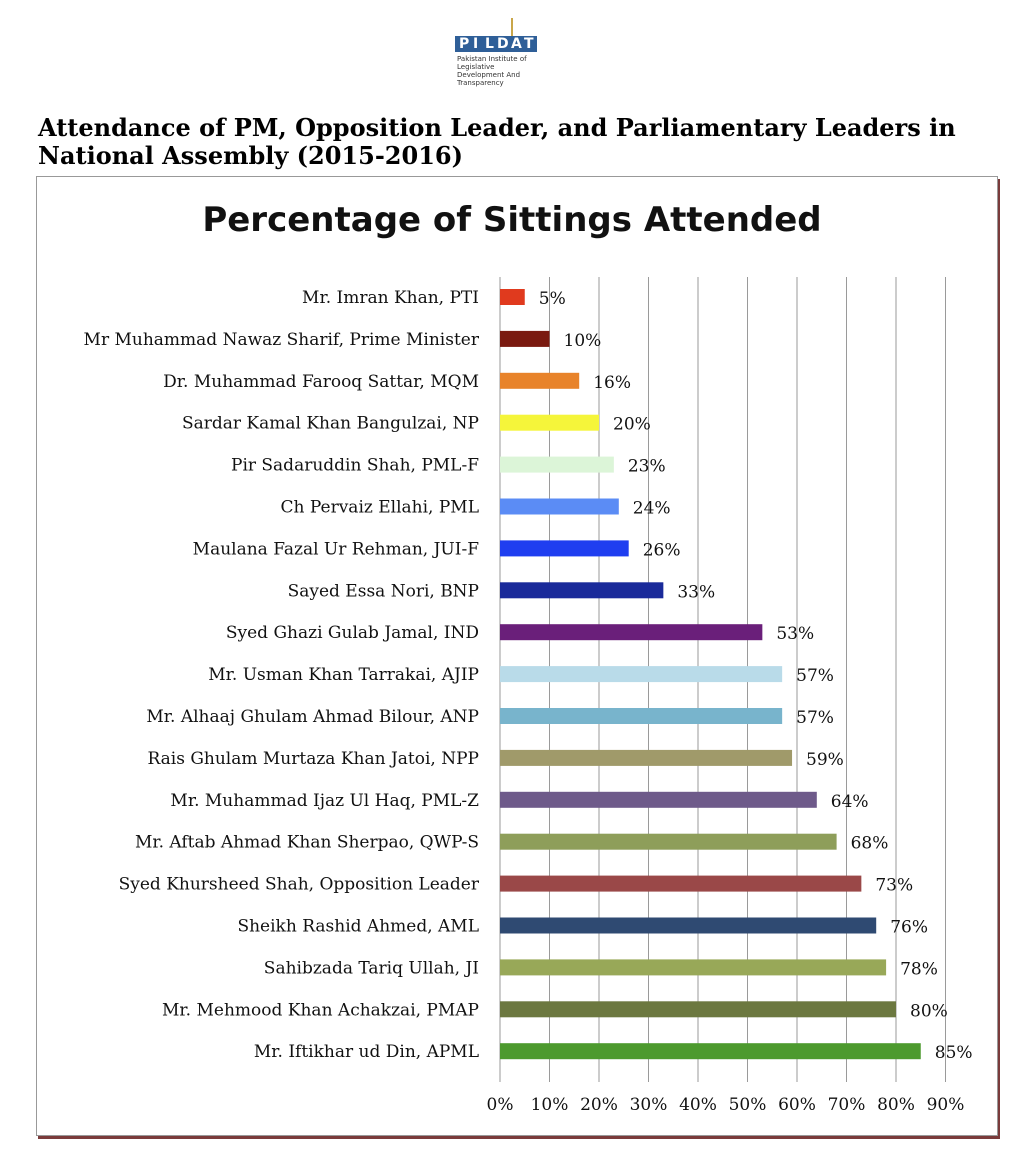 This screenshot has height=1156, width=1024. I want to click on value-label: 53%, so click(795, 634).